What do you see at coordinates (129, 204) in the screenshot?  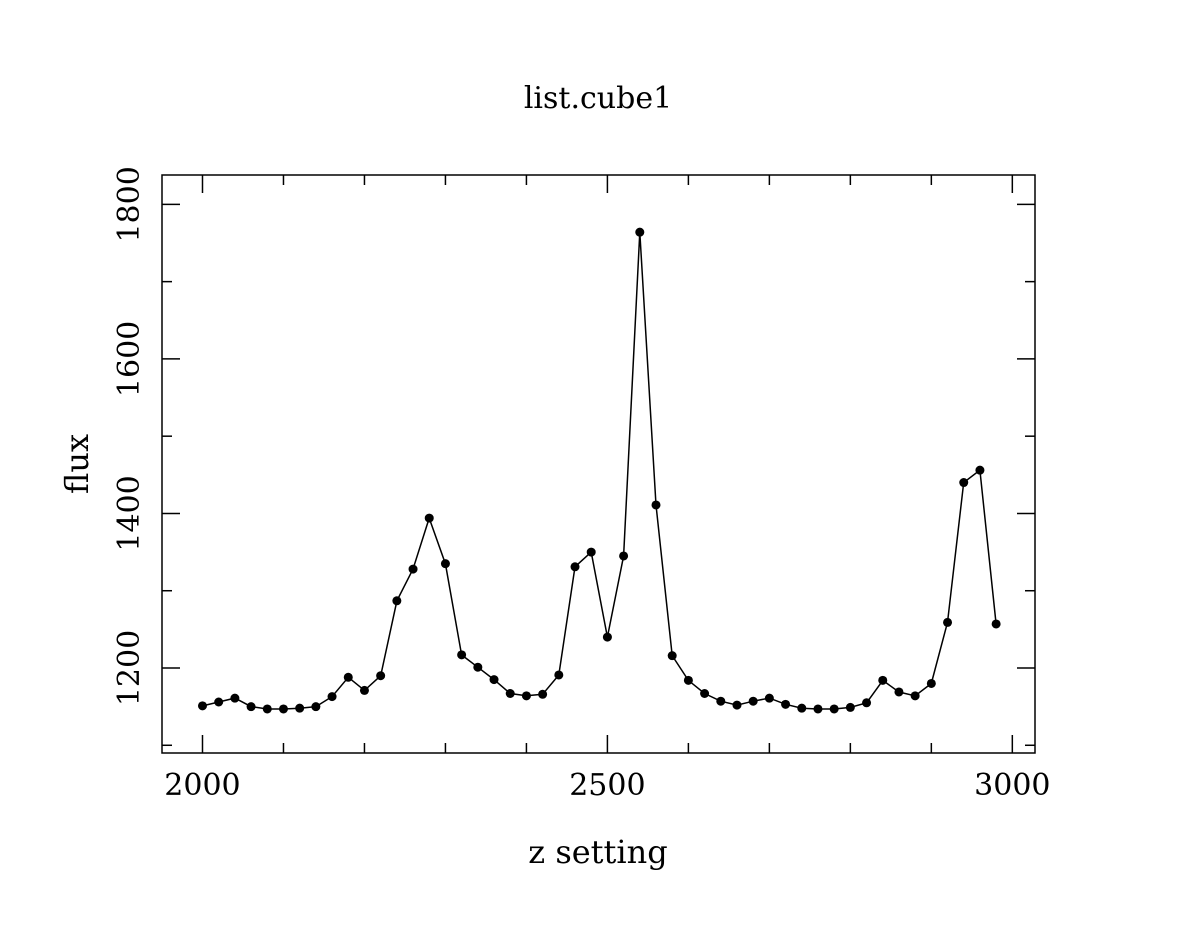 I see `y-tick-label: 1800` at bounding box center [129, 204].